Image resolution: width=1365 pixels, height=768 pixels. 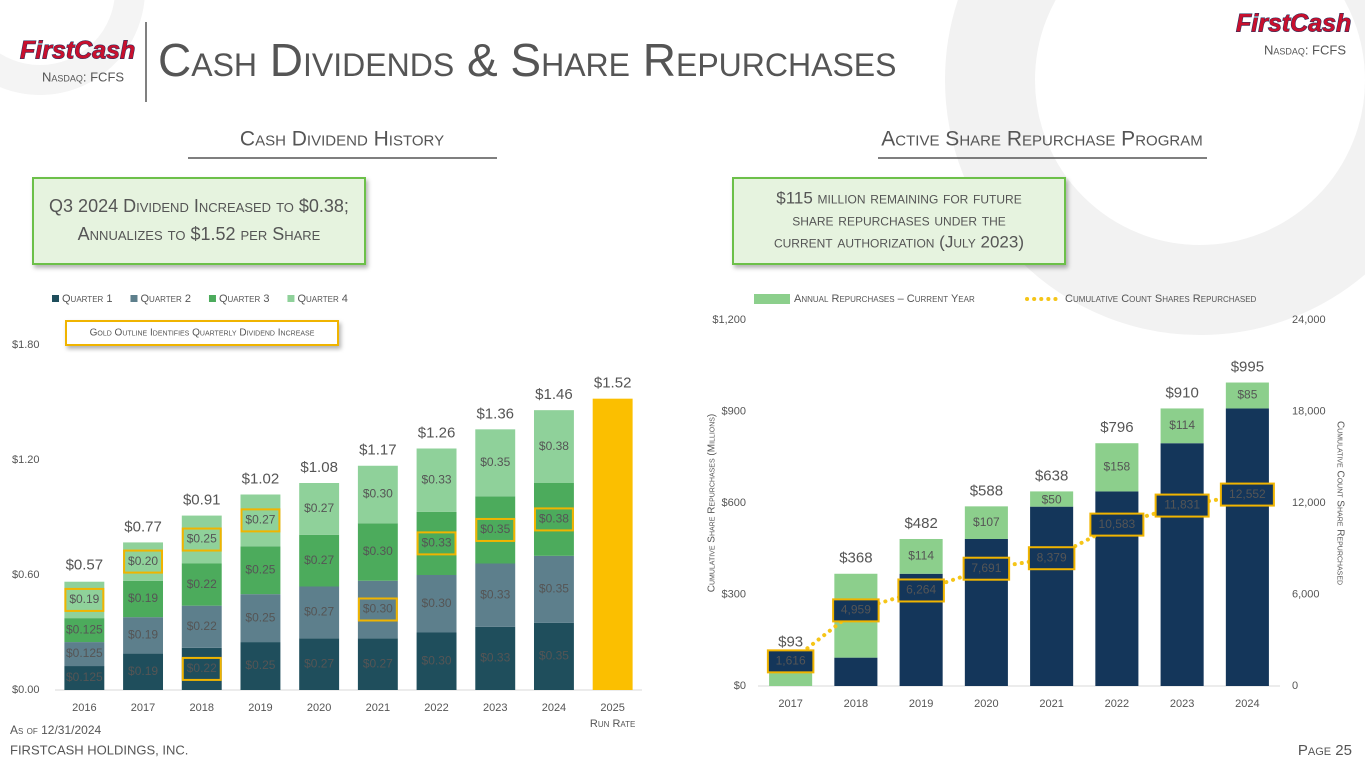 What do you see at coordinates (244, 299) in the screenshot?
I see `legend-label: Quarter 3` at bounding box center [244, 299].